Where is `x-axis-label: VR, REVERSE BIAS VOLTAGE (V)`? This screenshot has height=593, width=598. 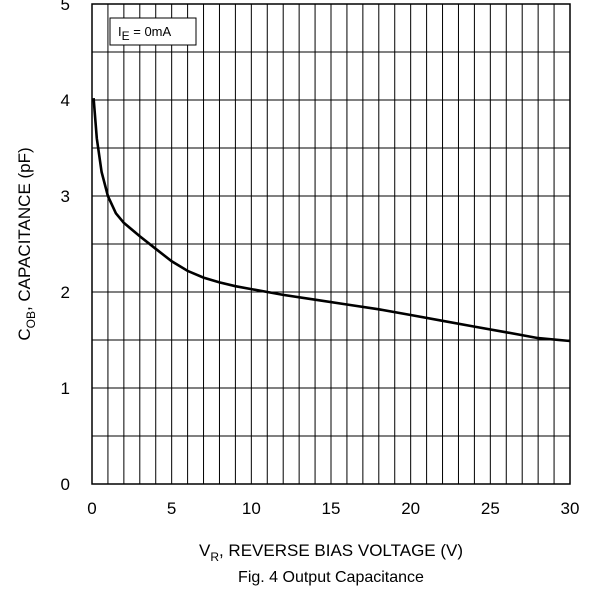 x-axis-label: VR, REVERSE BIAS VOLTAGE (V) is located at coordinates (331, 552).